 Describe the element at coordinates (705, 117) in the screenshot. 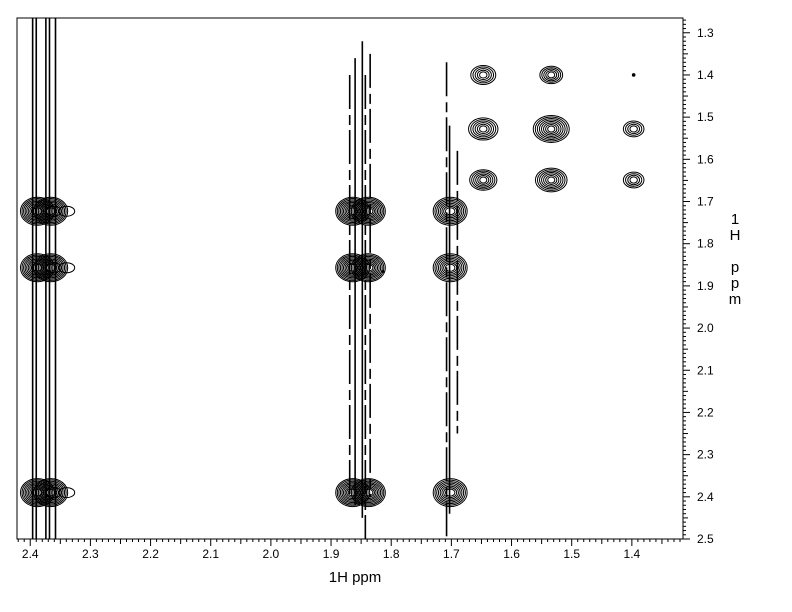

I see `y-tick-label: 1.5` at that location.